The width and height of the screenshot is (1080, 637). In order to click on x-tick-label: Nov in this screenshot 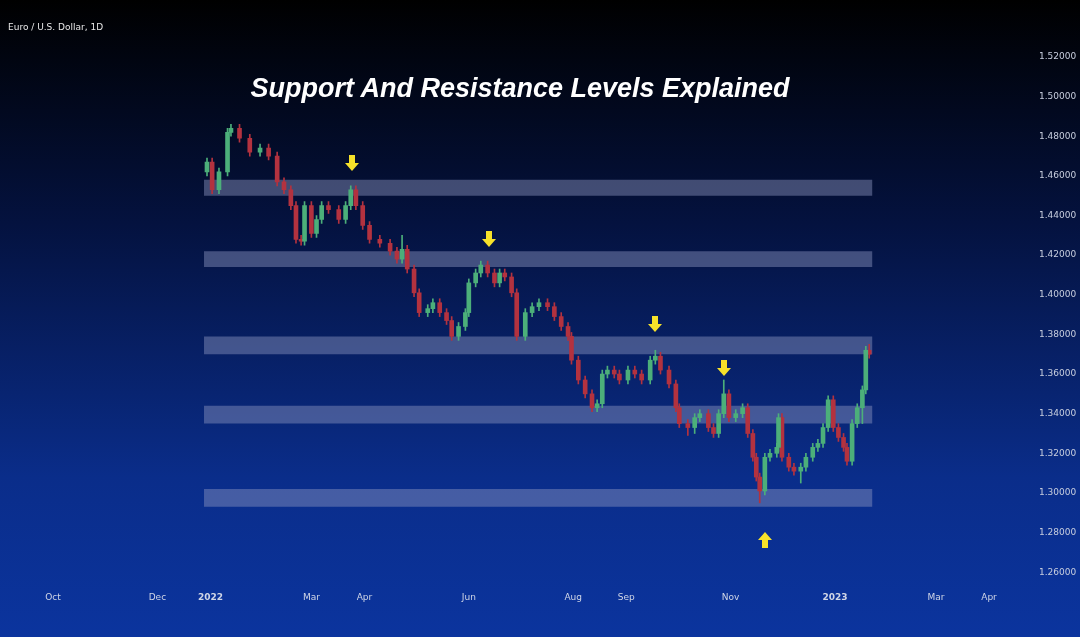, I will do `click(731, 596)`.